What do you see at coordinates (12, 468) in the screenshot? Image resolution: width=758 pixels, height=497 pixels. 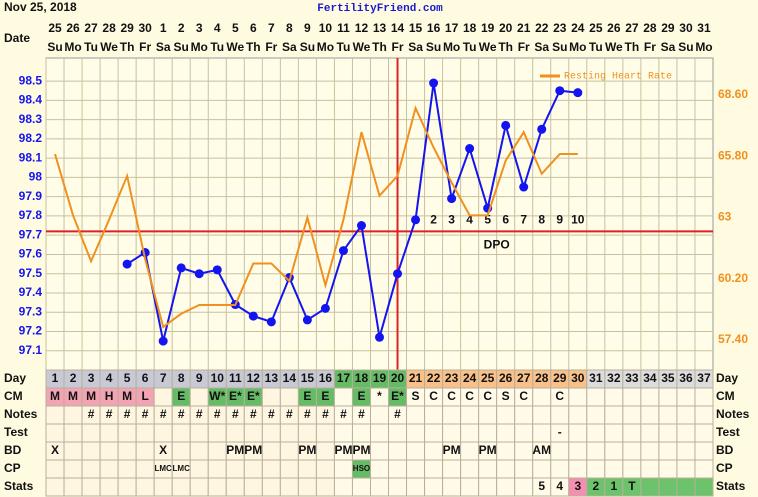 I see `row-label: CP` at bounding box center [12, 468].